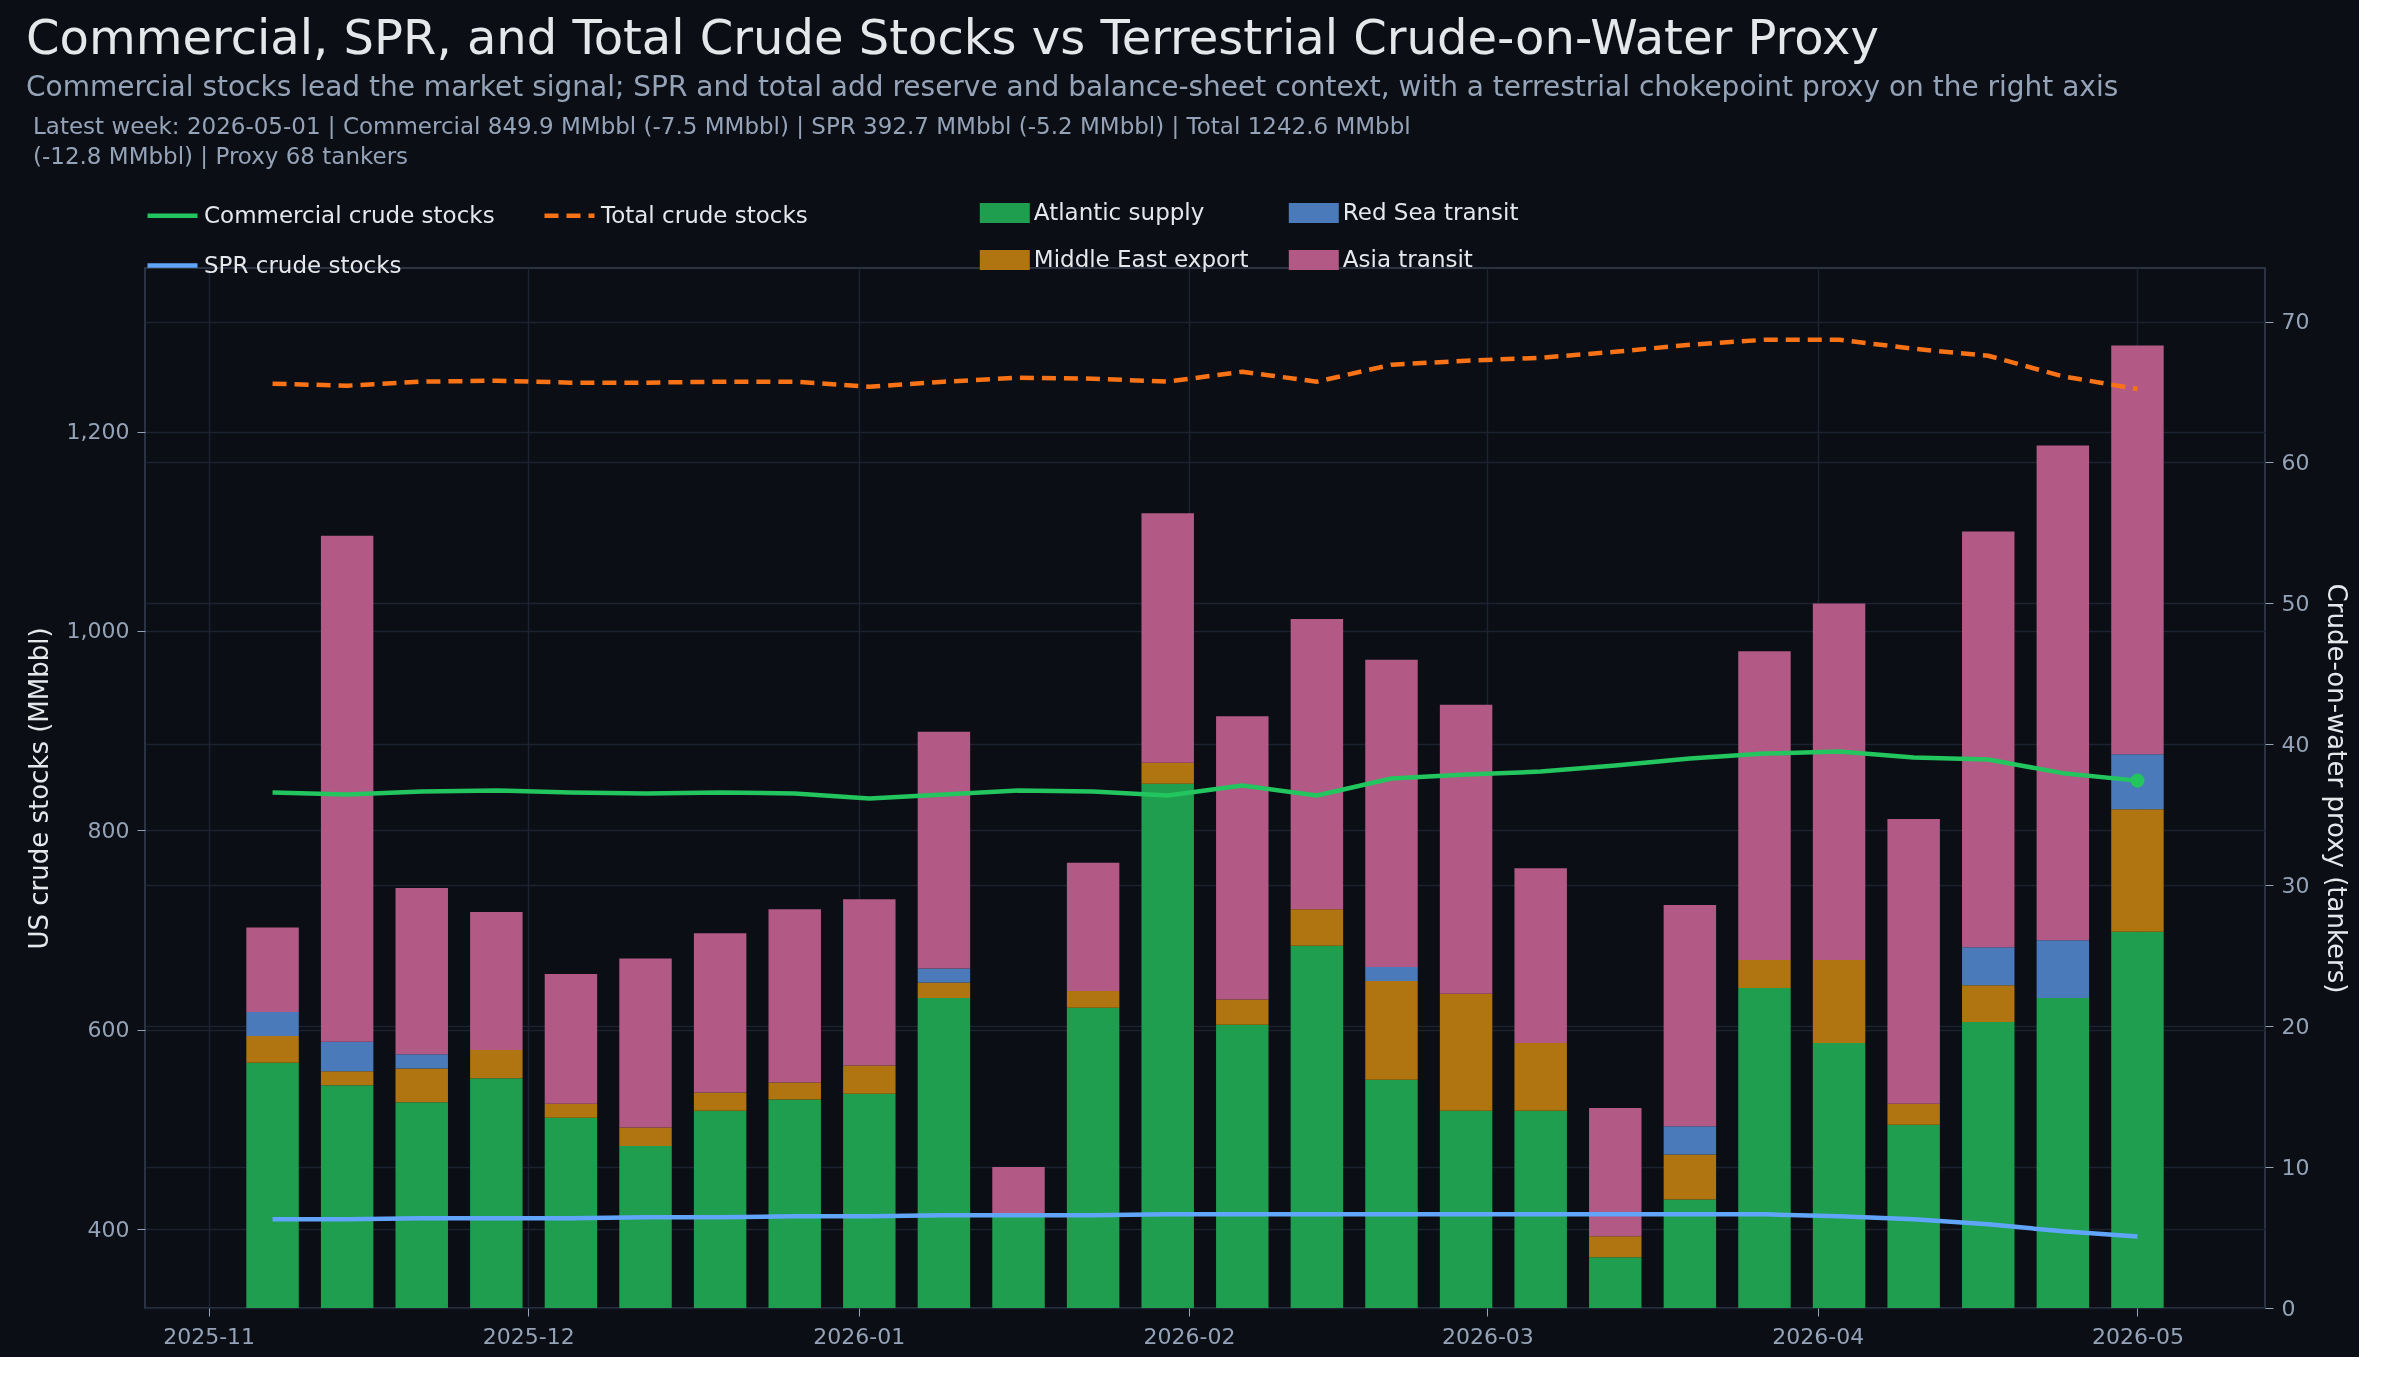 This screenshot has width=2397, height=1398. Describe the element at coordinates (2337, 788) in the screenshot. I see `y2-axis-title: Crude-on-water proxy (tankers)` at that location.